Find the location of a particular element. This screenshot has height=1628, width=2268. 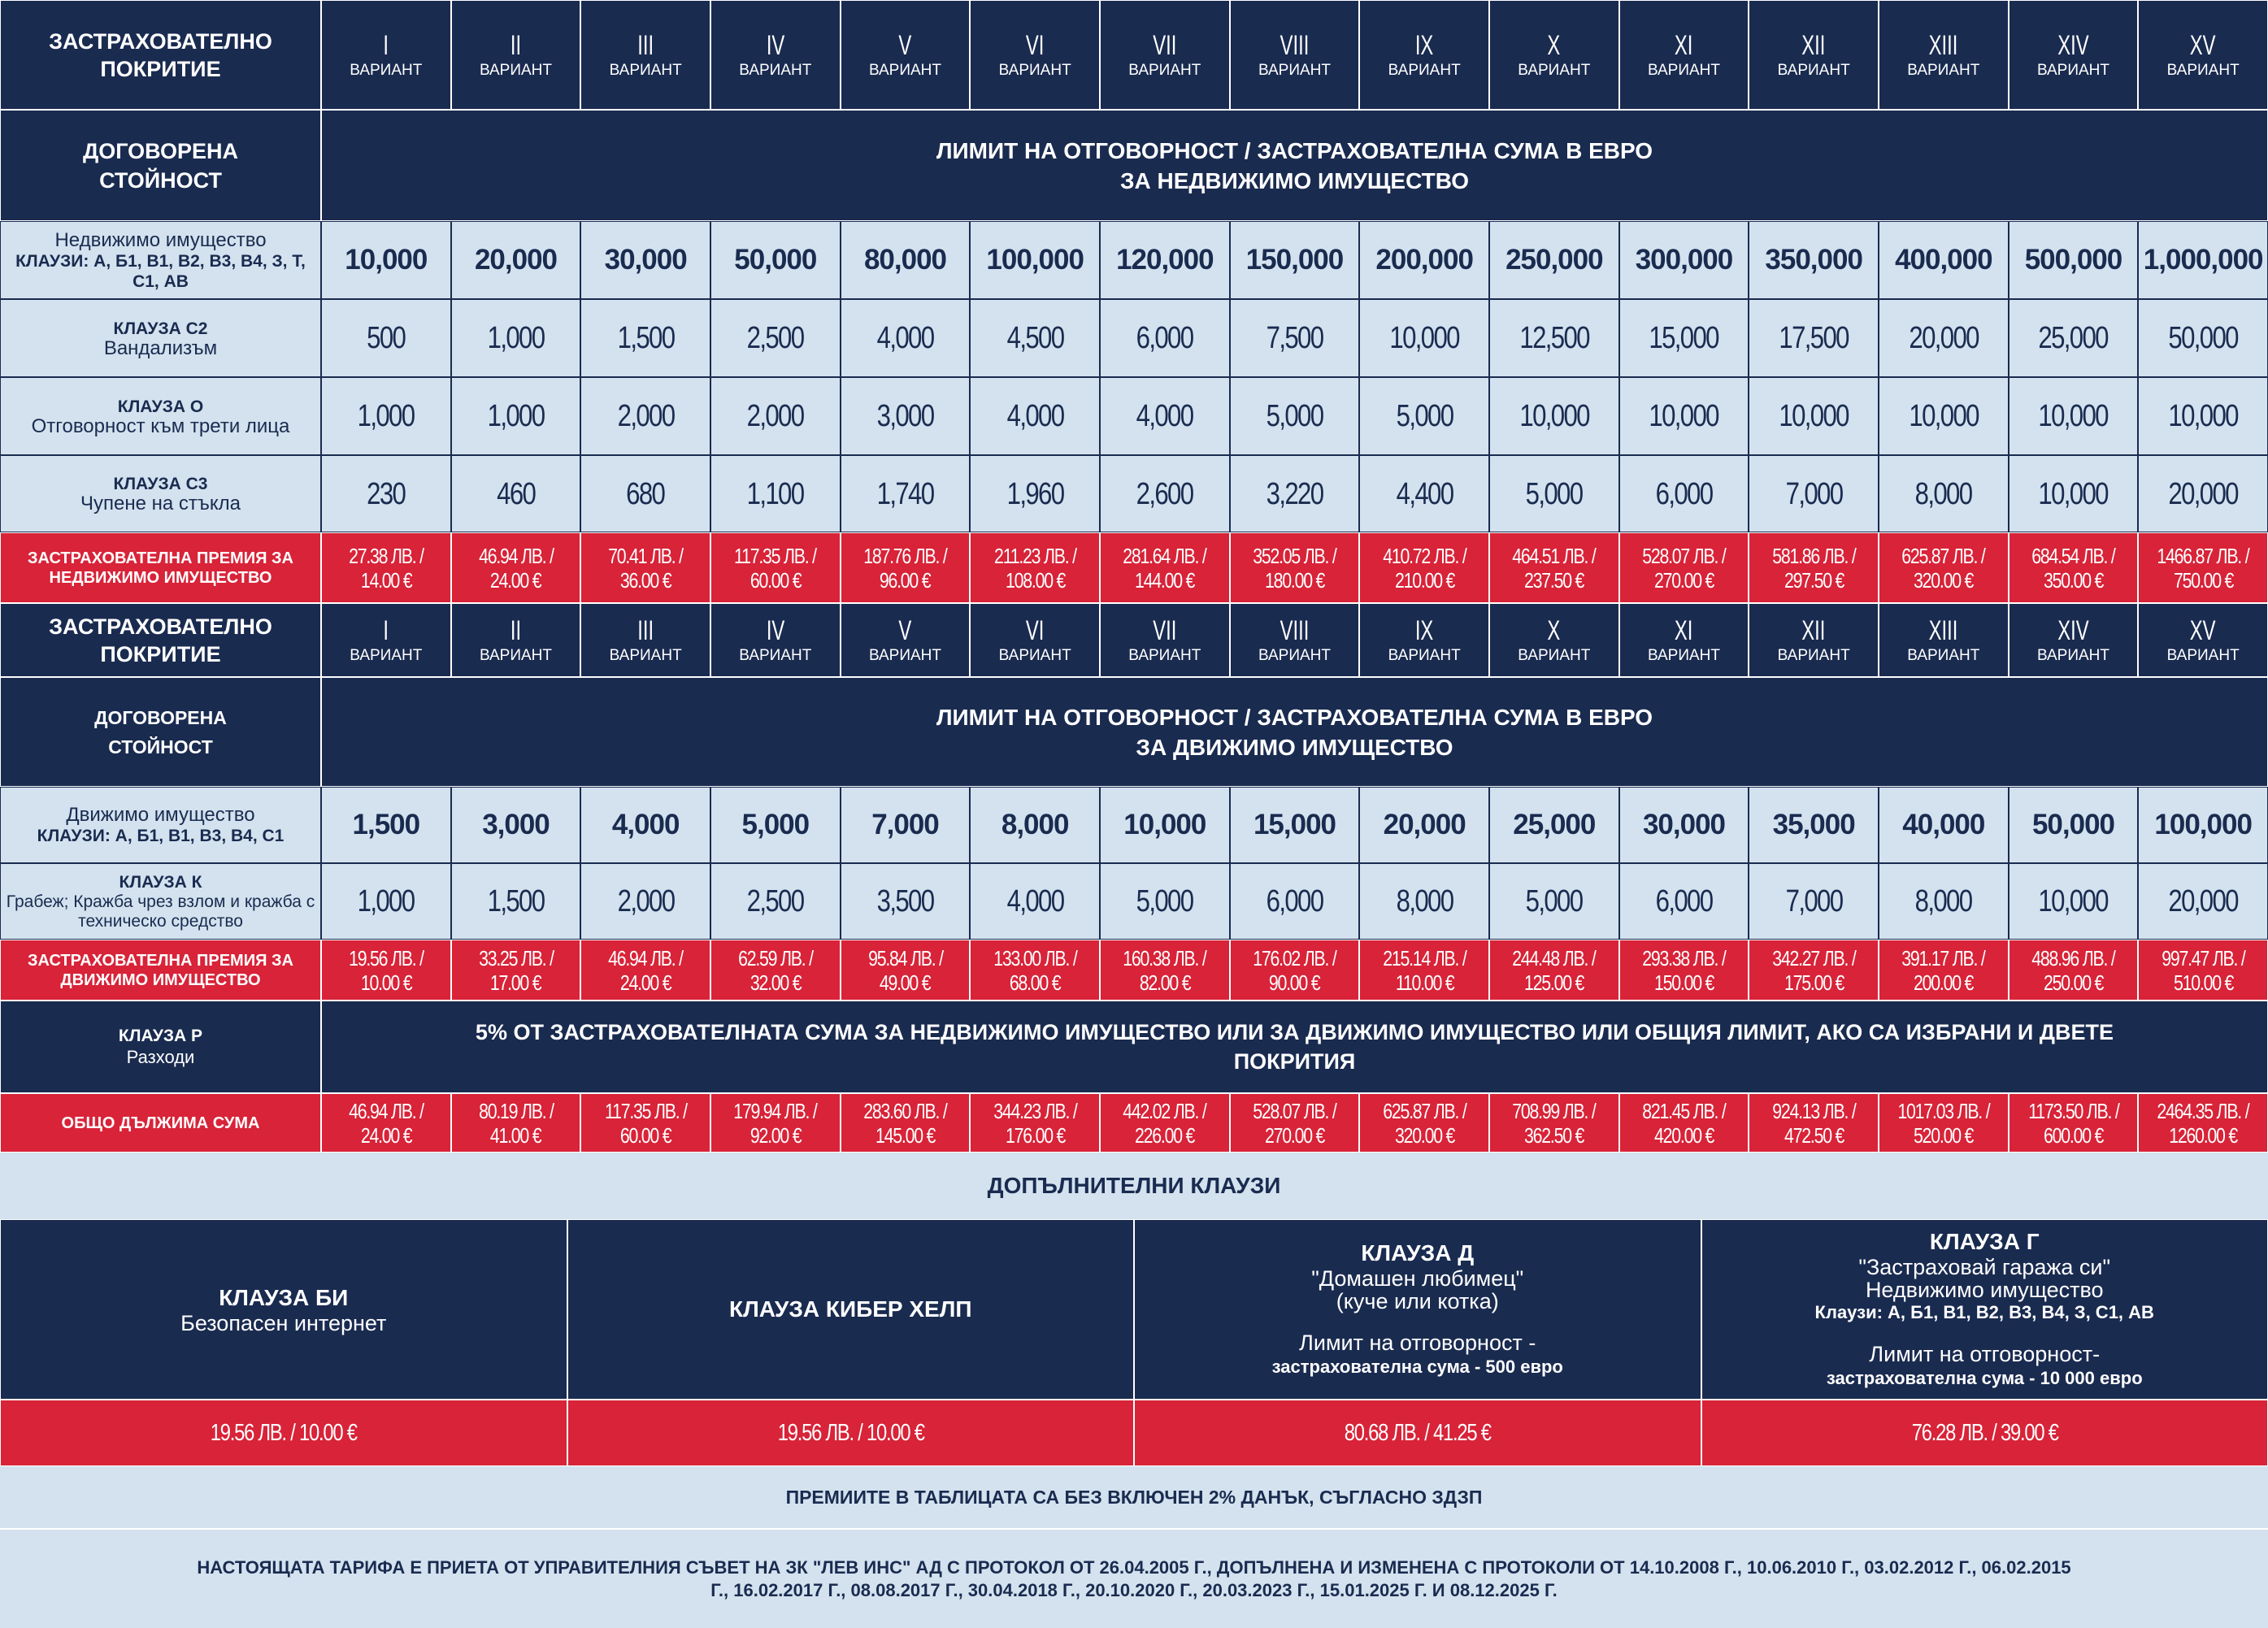

total-cell: 1017.03 ЛВ. /520.00 € is located at coordinates (1944, 1123).